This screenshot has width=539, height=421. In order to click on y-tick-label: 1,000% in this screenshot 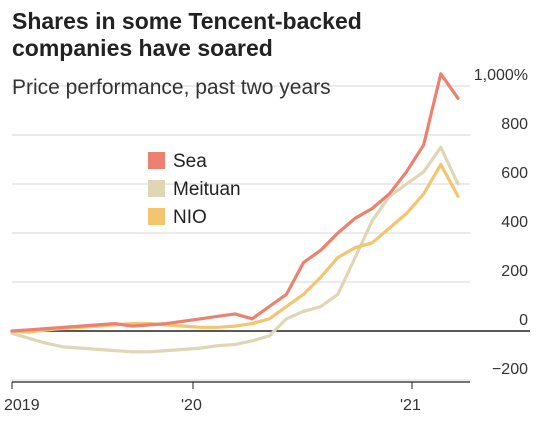, I will do `click(501, 75)`.